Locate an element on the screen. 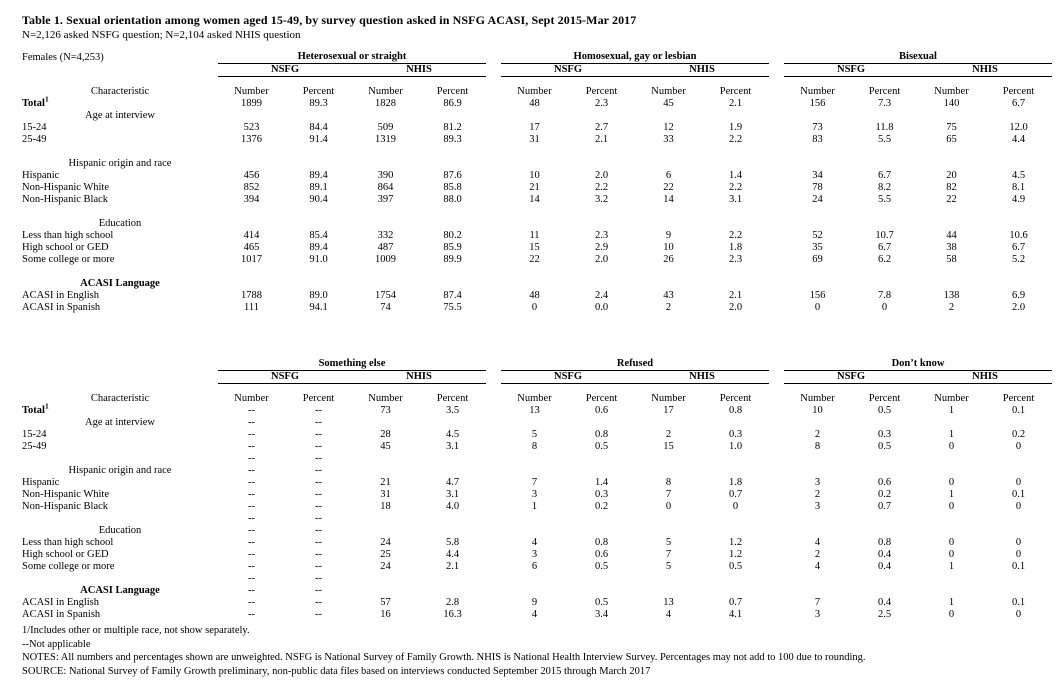 Image resolution: width=1063 pixels, height=690 pixels. value-cell: 73 is located at coordinates (817, 127).